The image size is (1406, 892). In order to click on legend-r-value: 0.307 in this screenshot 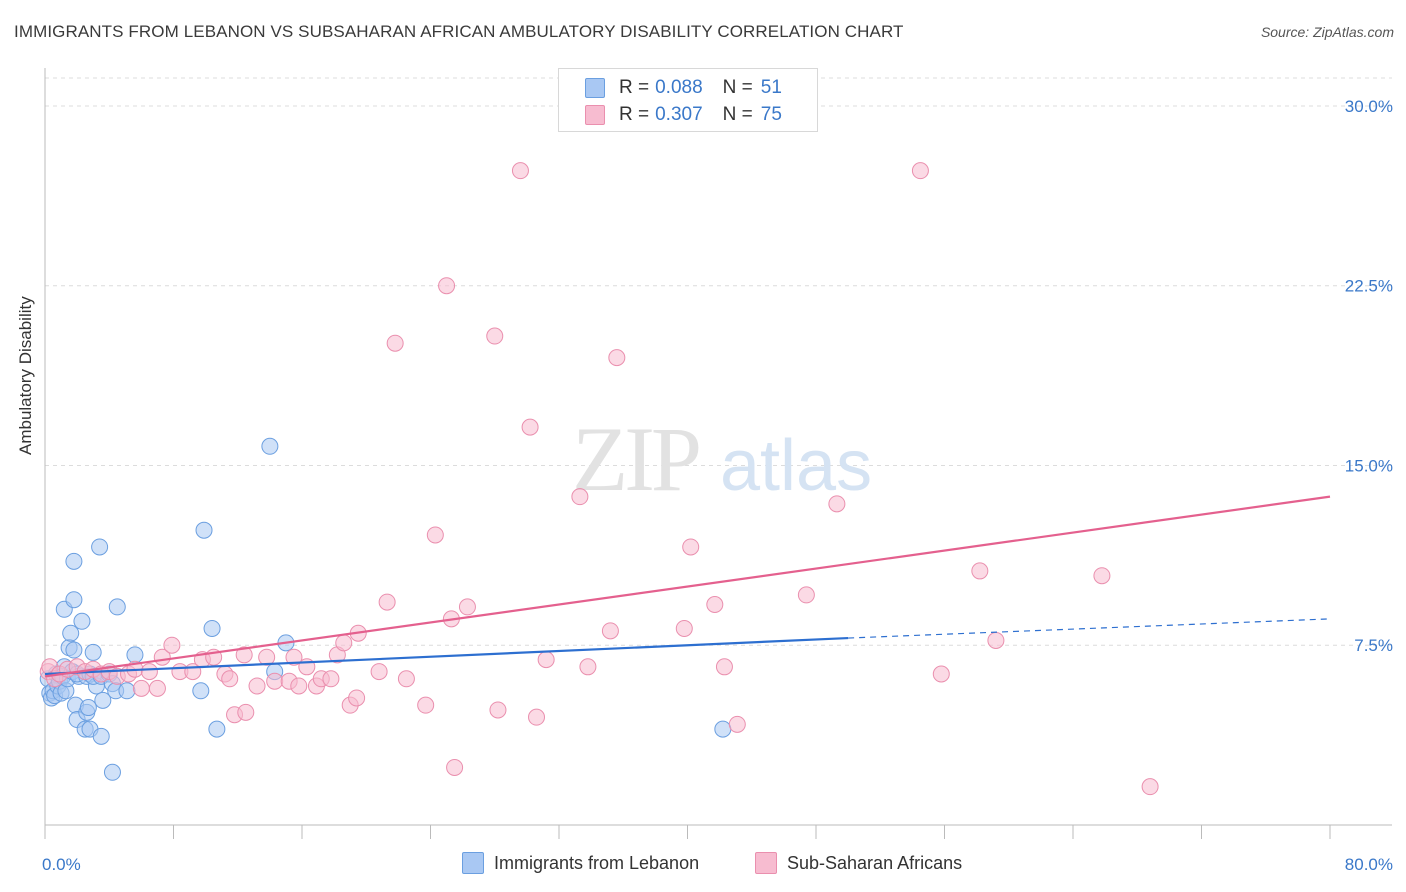, I will do `click(679, 114)`.